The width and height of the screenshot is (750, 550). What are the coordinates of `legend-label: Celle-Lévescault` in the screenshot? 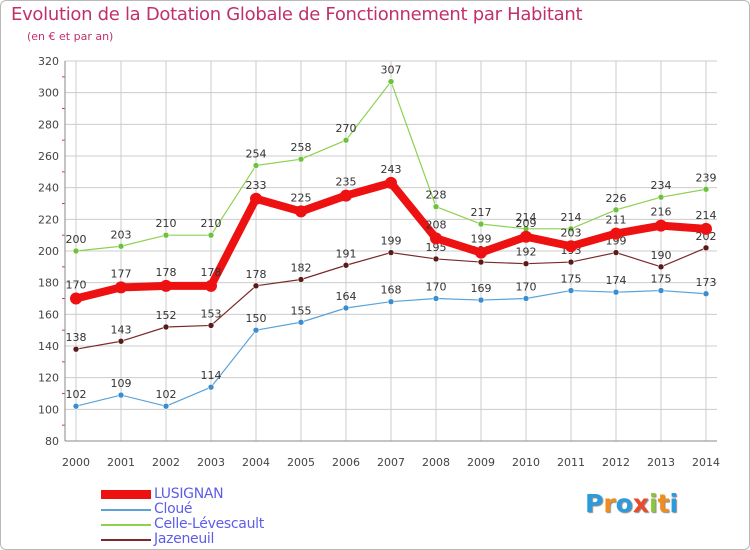 It's located at (209, 524).